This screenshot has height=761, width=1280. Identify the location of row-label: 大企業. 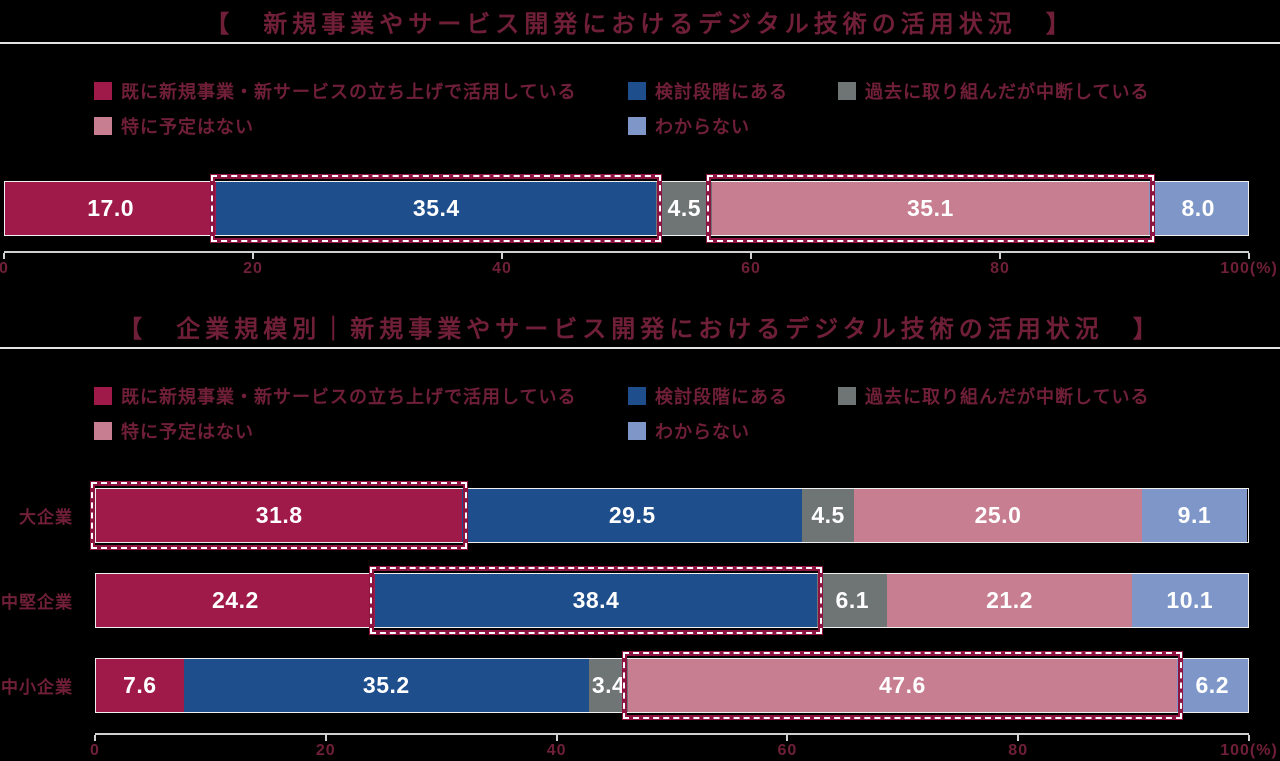
(46, 517).